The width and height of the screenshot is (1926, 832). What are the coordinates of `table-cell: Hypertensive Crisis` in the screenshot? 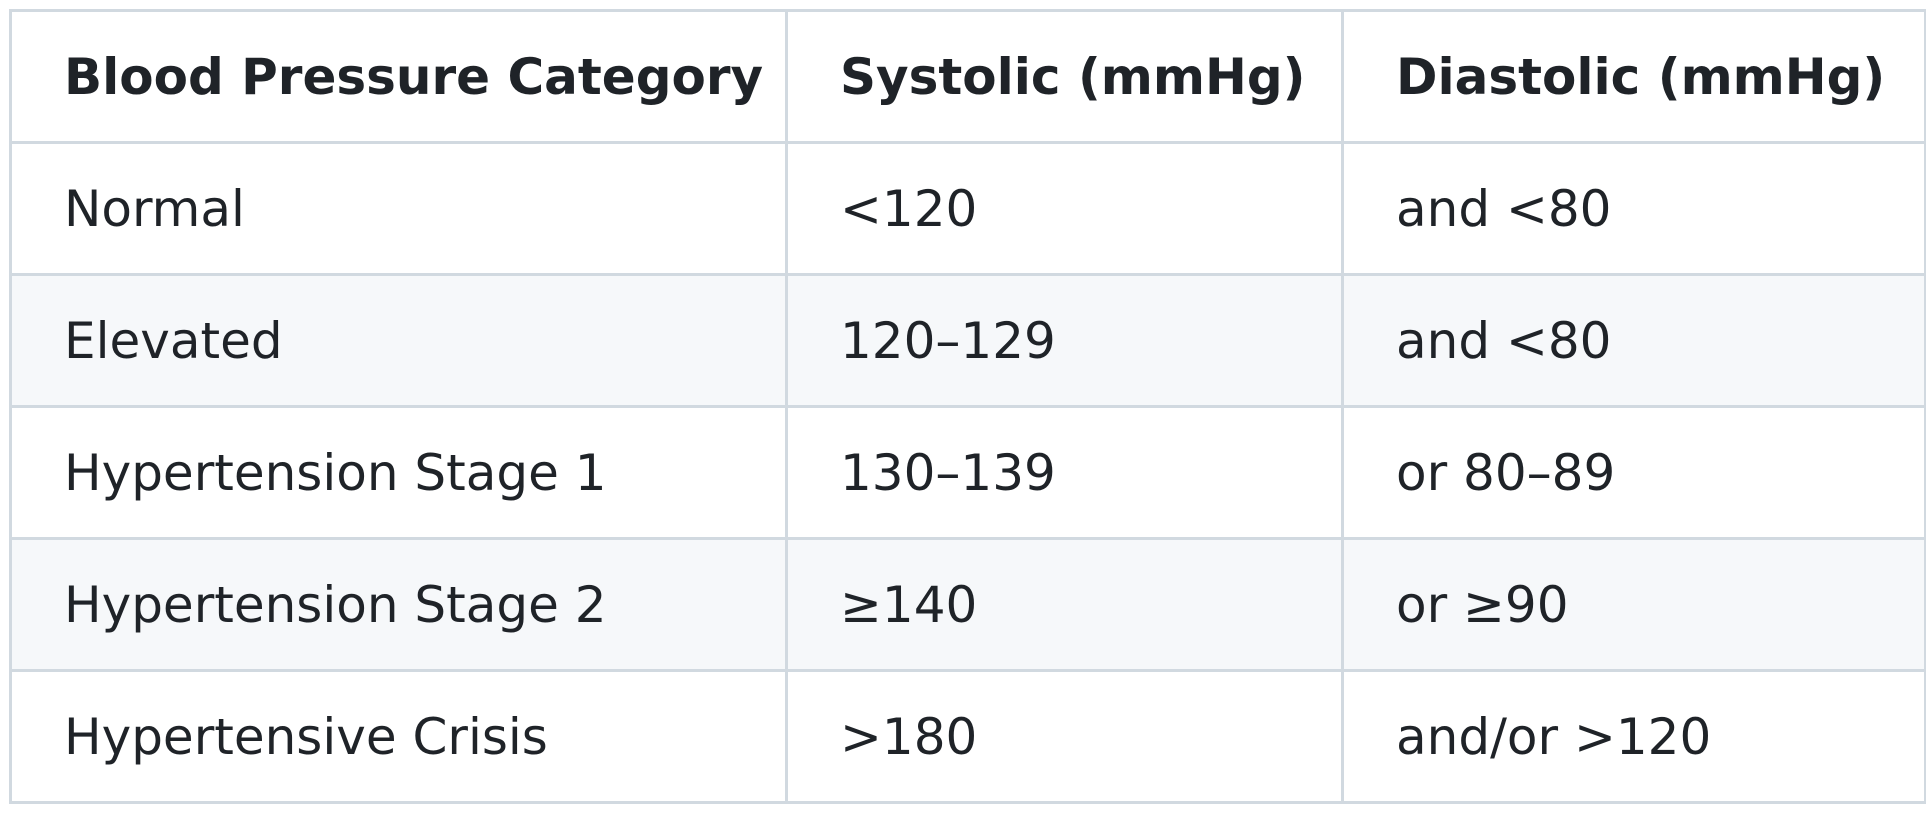 It's located at (398, 736).